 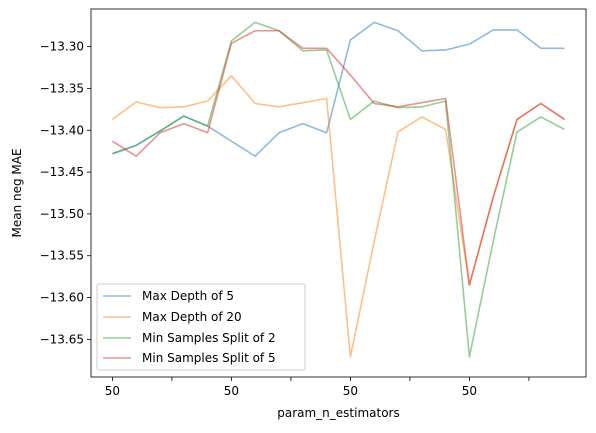 I want to click on legend-entry: Max Depth of 20, so click(x=172, y=317).